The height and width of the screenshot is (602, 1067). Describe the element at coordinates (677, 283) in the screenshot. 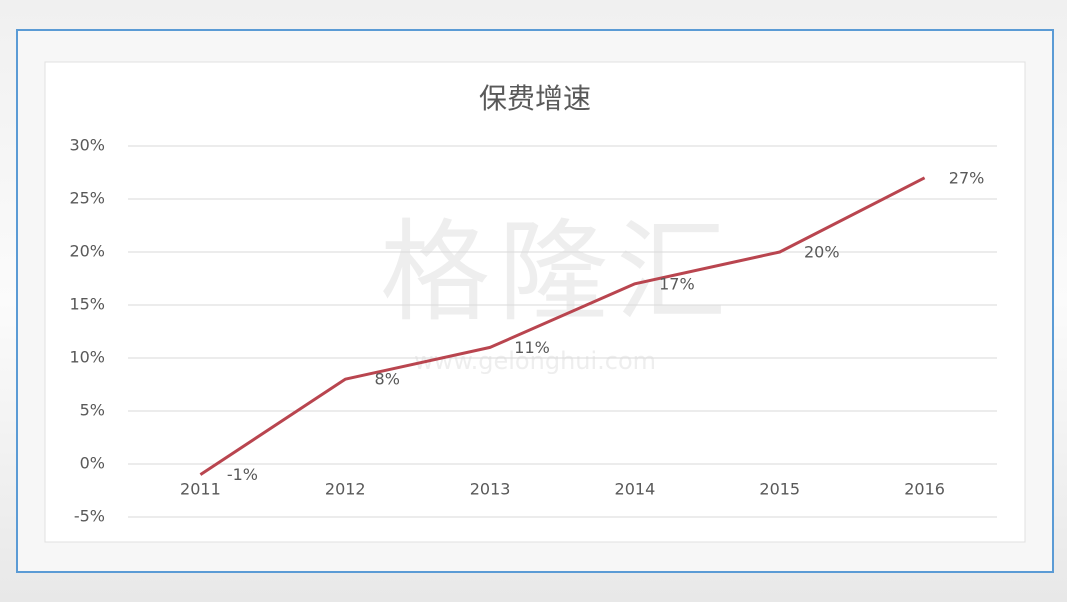

I see `data-label: 17%` at that location.